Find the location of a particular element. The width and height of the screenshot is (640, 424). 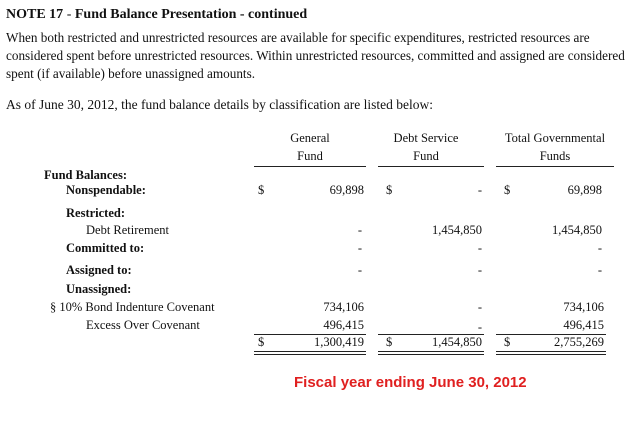

nonspendable-total: 69,898 is located at coordinates (584, 190).